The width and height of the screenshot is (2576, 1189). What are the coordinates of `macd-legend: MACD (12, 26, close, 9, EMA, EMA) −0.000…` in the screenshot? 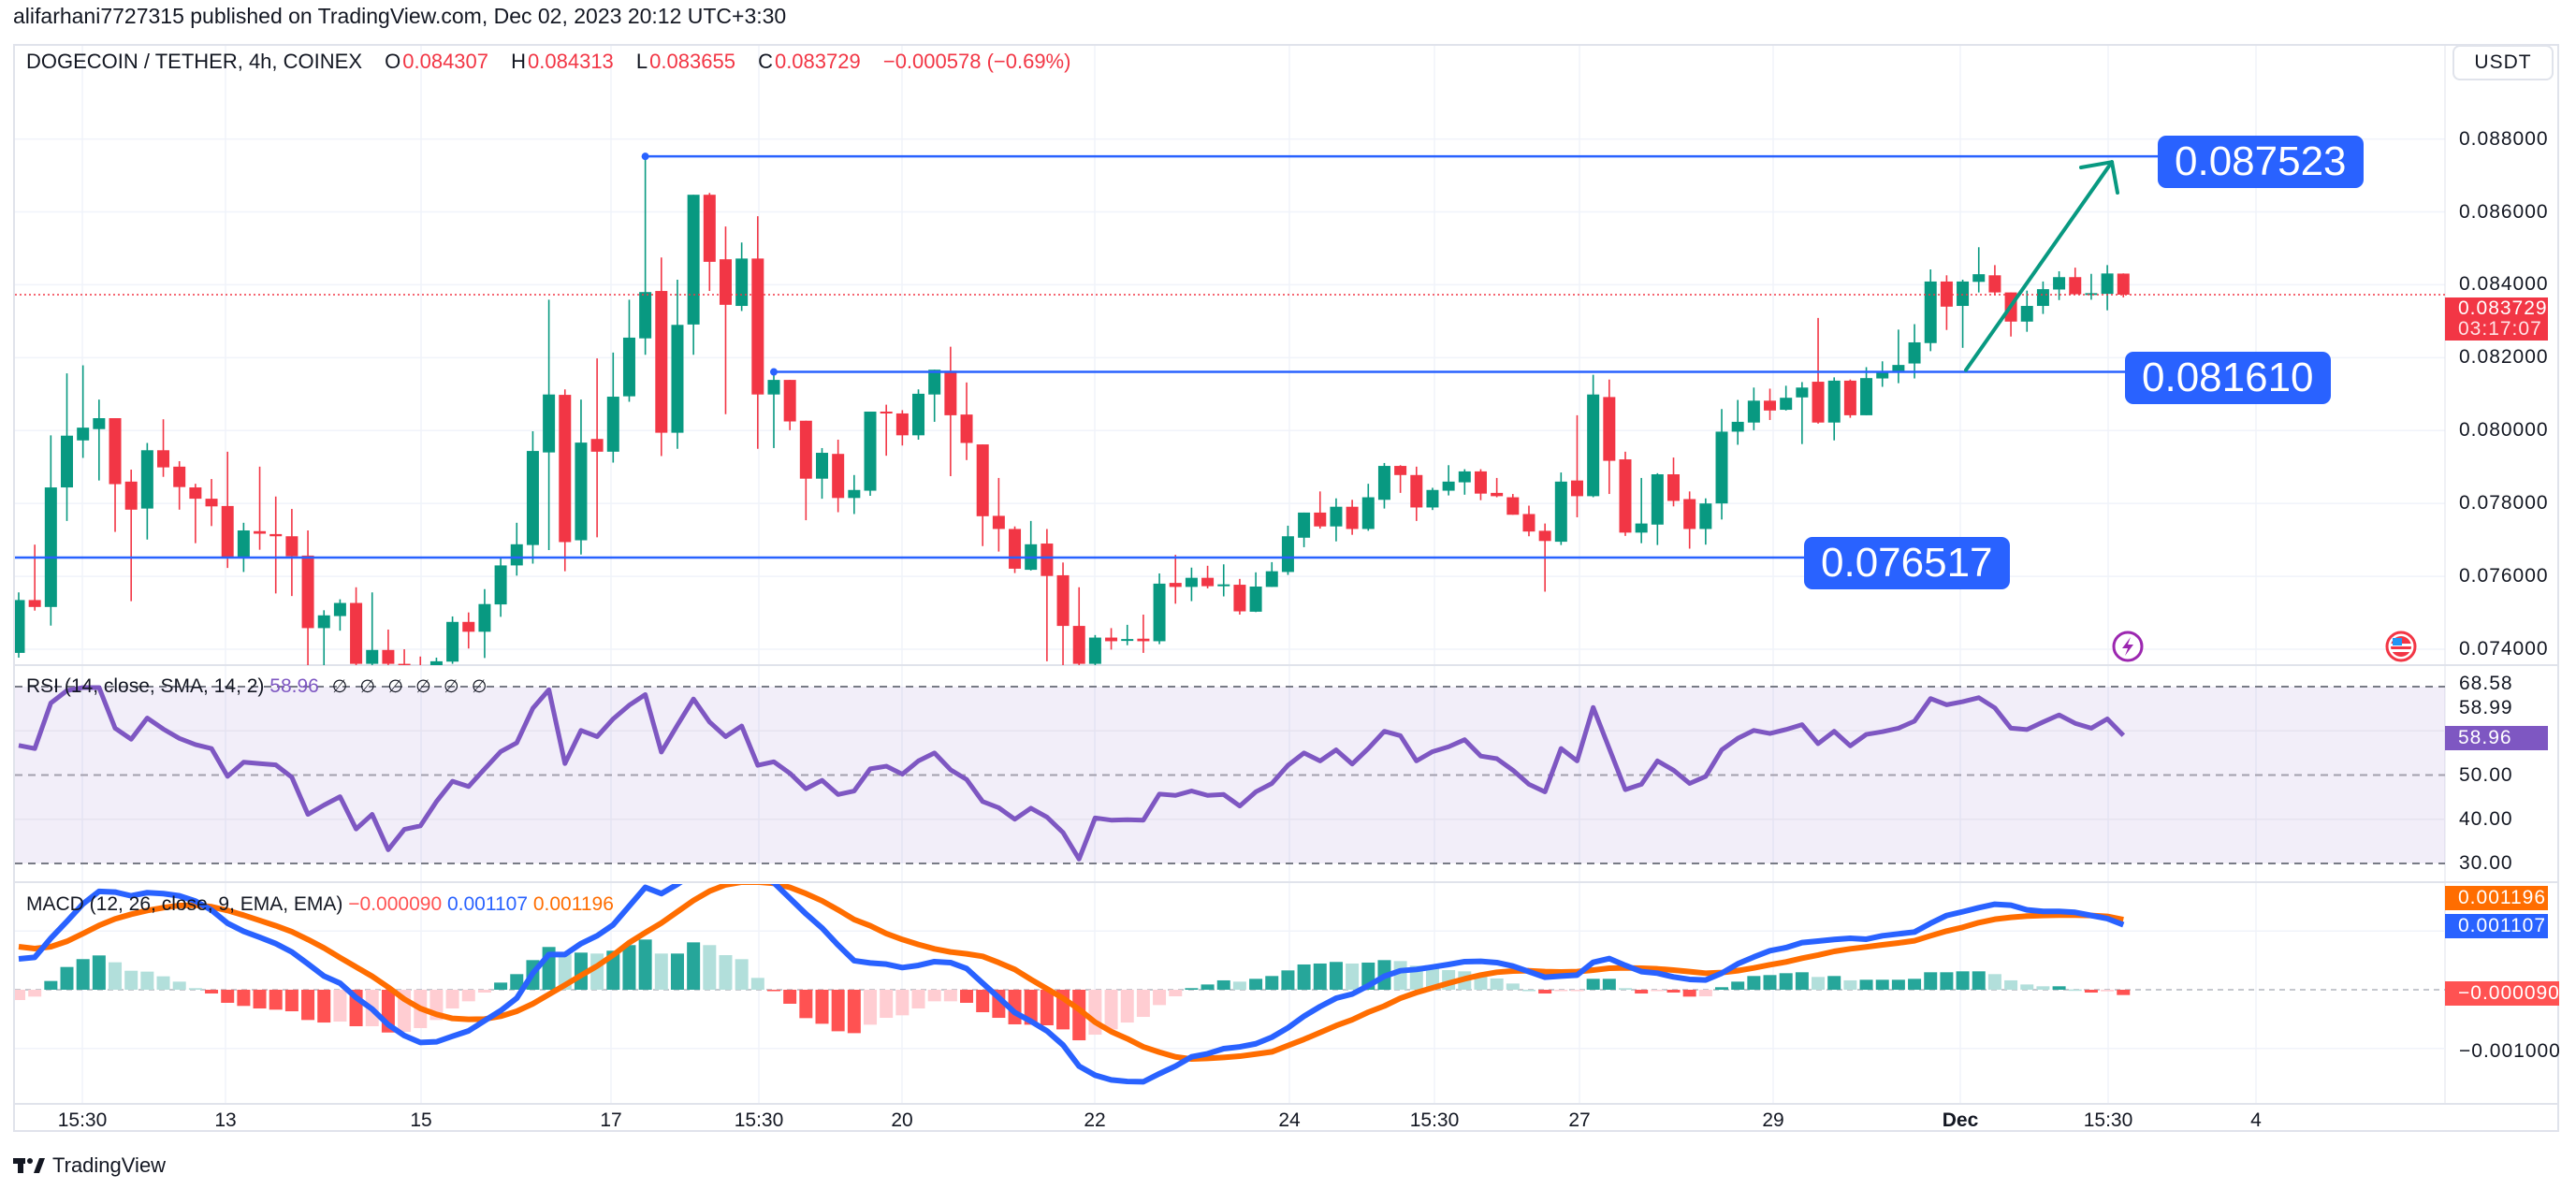 It's located at (320, 904).